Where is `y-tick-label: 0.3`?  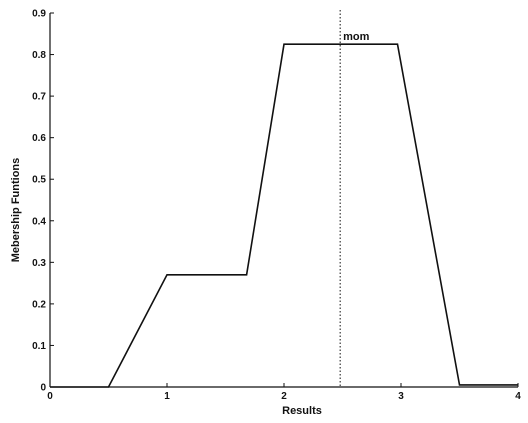 y-tick-label: 0.3 is located at coordinates (39, 263).